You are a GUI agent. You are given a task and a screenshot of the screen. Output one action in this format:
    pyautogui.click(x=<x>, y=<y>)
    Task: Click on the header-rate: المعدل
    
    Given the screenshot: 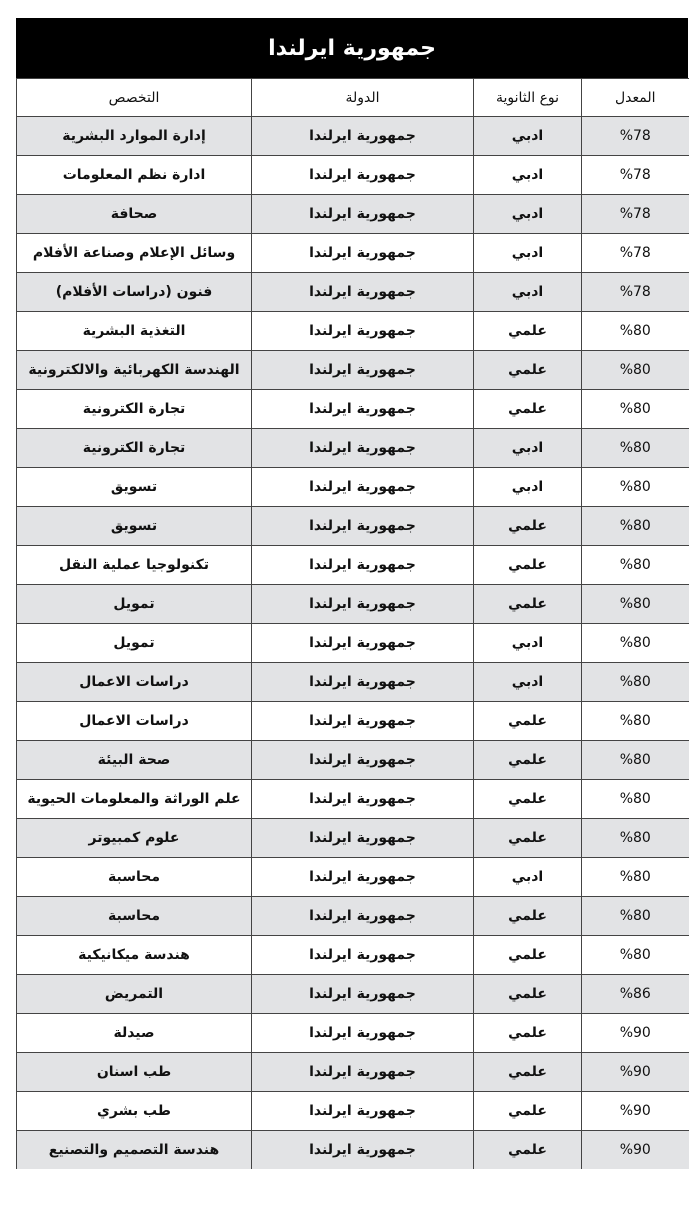 What is the action you would take?
    pyautogui.click(x=635, y=97)
    